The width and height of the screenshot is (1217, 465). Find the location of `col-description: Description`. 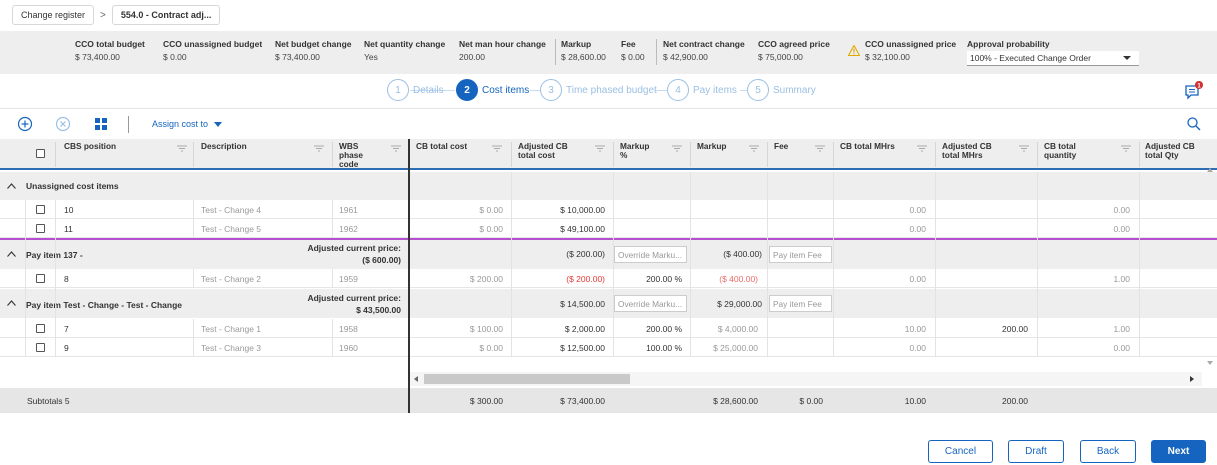

col-description: Description is located at coordinates (224, 146).